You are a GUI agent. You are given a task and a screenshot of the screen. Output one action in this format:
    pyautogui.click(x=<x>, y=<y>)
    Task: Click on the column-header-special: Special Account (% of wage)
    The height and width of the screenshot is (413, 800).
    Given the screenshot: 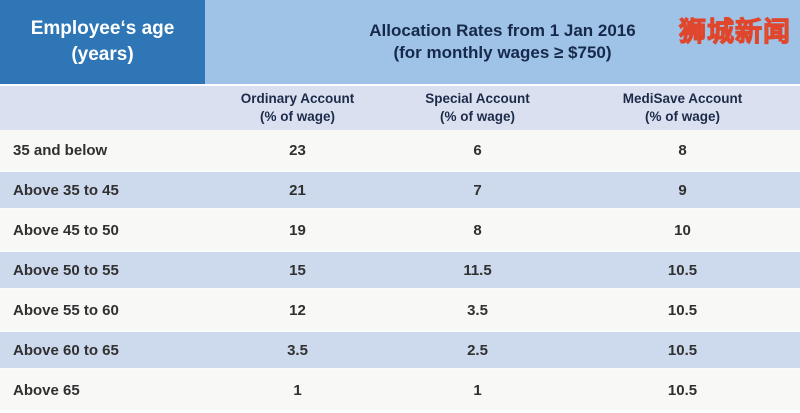 What is the action you would take?
    pyautogui.click(x=477, y=108)
    